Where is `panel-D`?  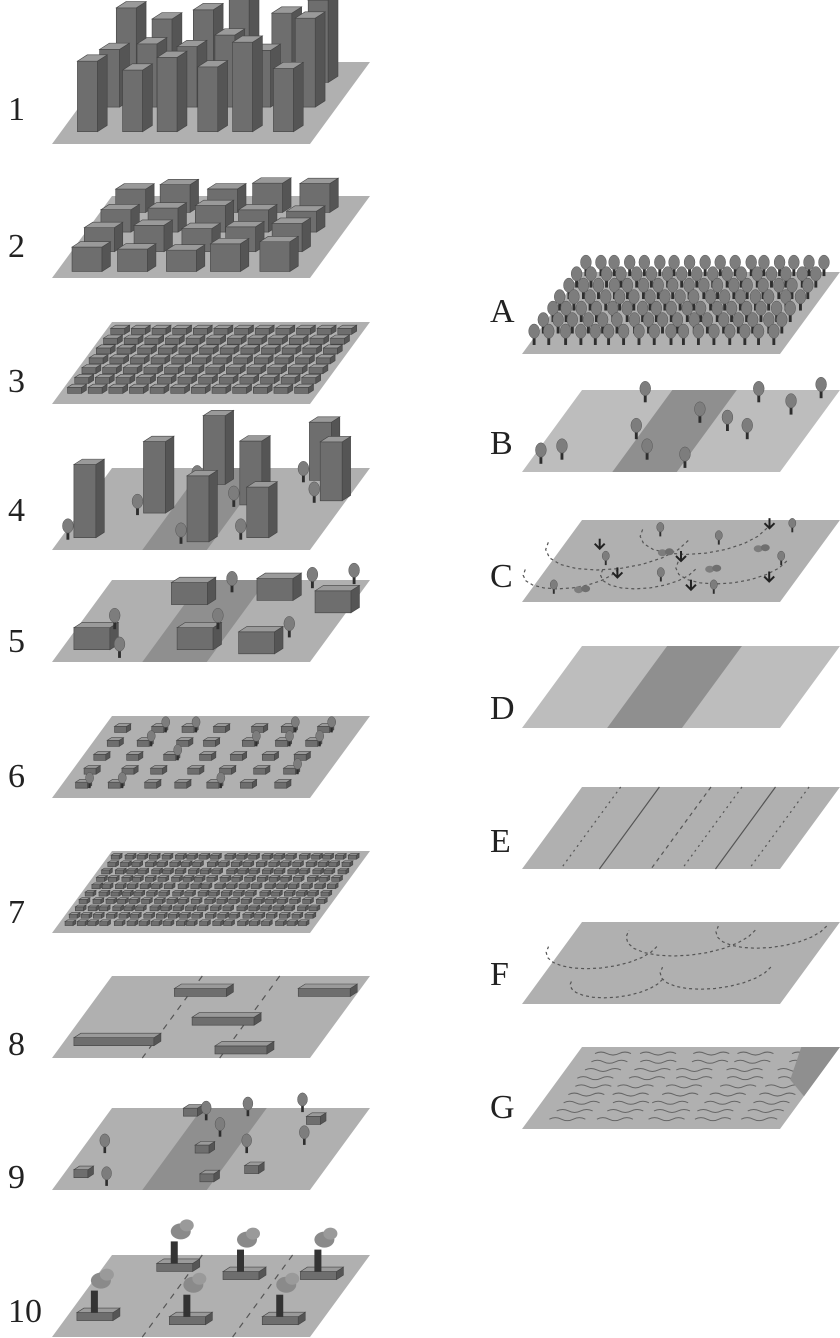 panel-D is located at coordinates (681, 687).